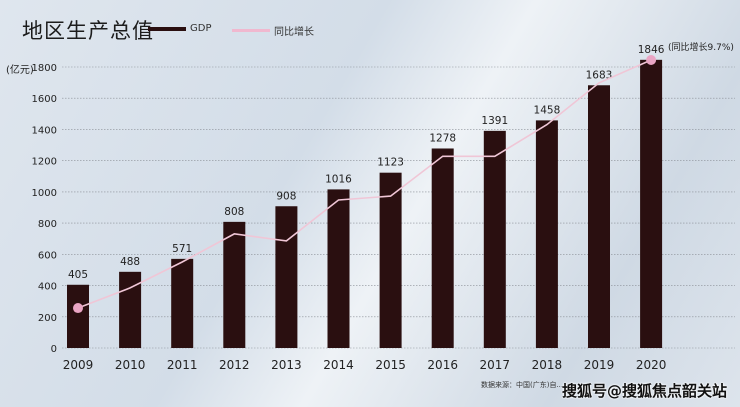 The image size is (740, 407). What do you see at coordinates (390, 365) in the screenshot?
I see `x-tick-label: 2015` at bounding box center [390, 365].